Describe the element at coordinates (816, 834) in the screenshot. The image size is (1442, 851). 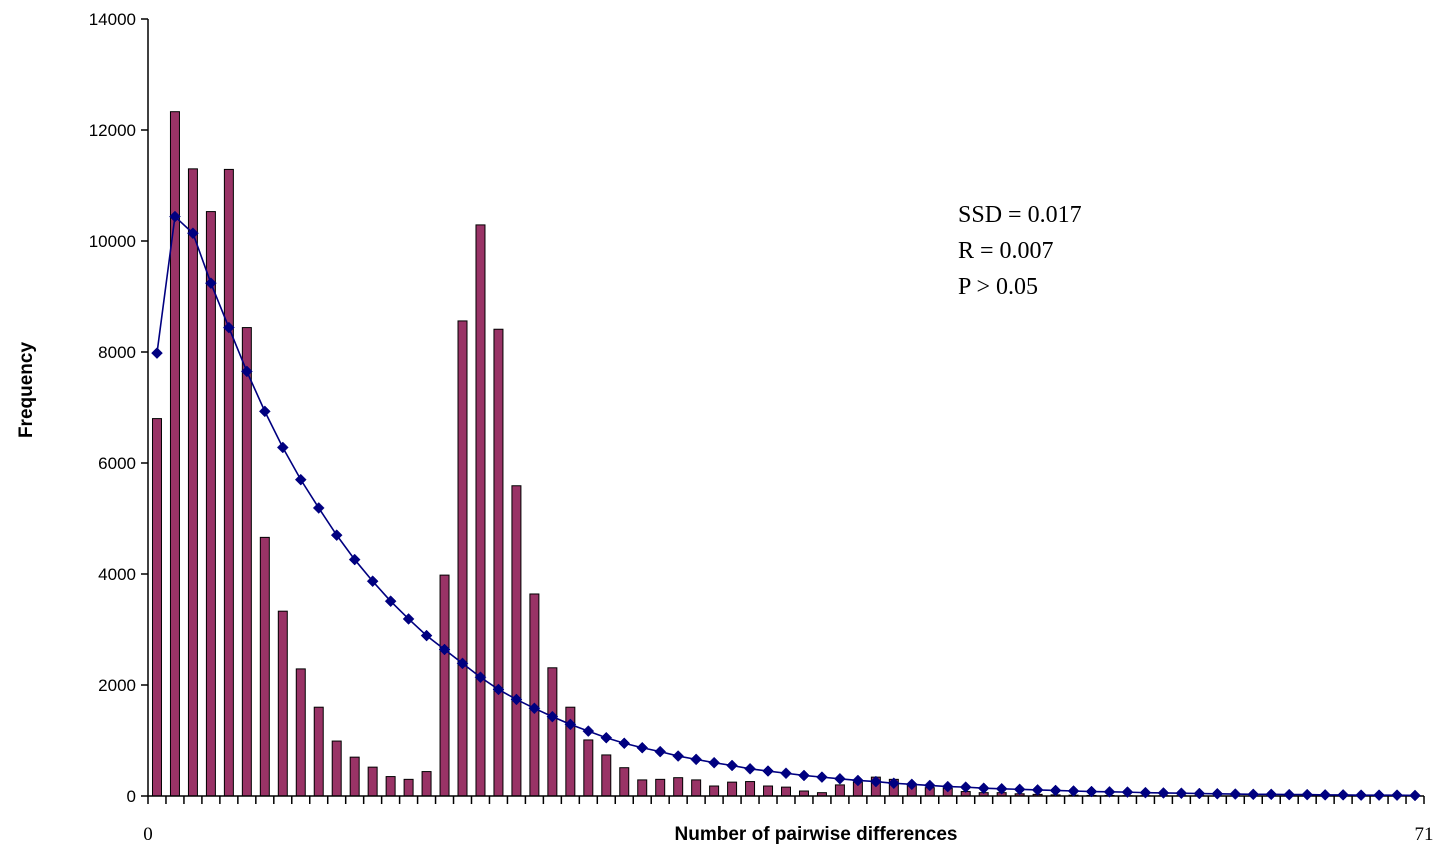
I see `x-axis-title: Number of pairwise differences` at that location.